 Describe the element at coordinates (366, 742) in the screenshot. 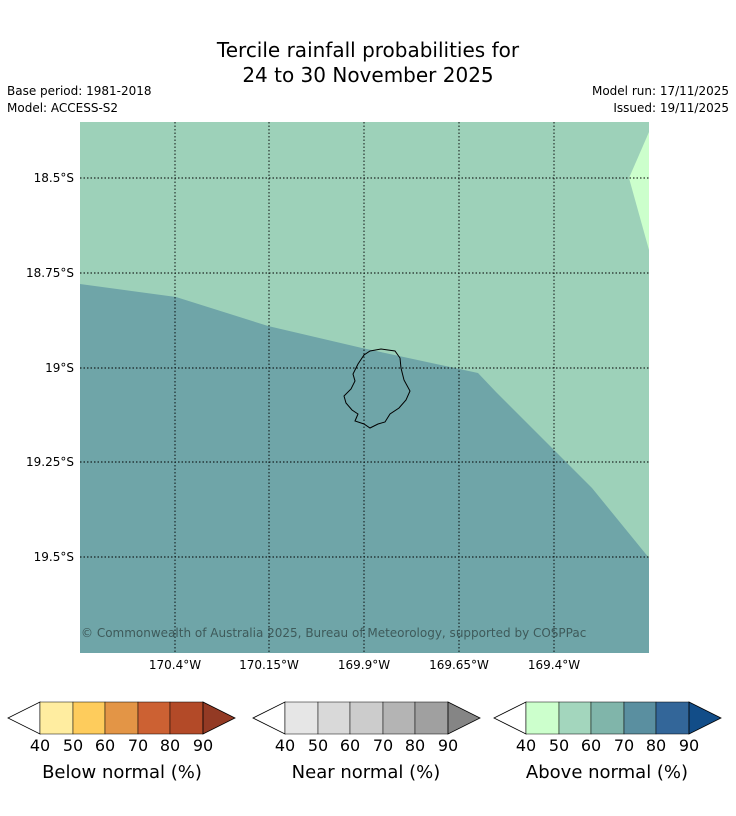

I see `colorbar-near: 40 50 60 70 80 90 Near normal (%)` at that location.